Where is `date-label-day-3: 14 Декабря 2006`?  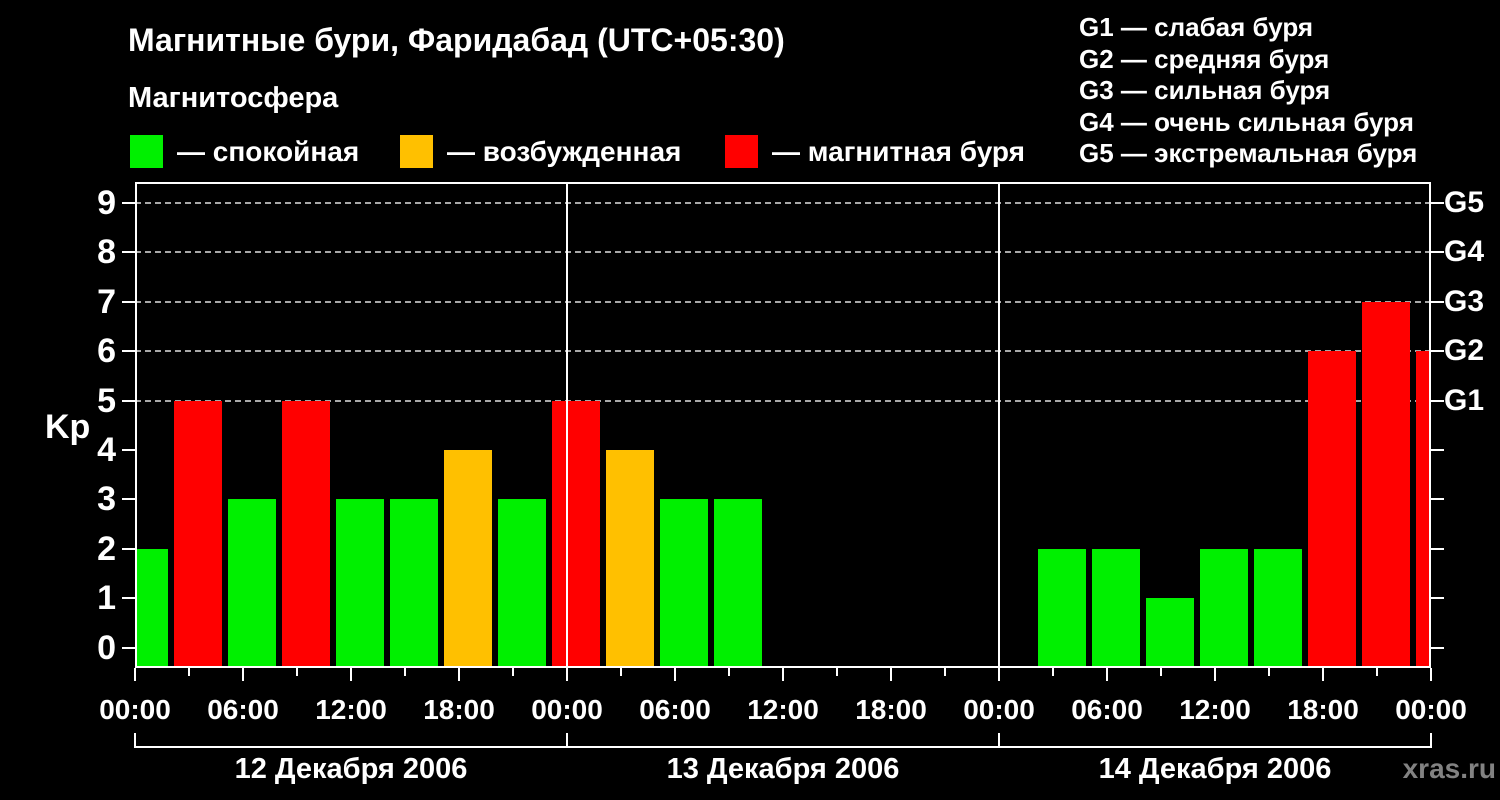 date-label-day-3: 14 Декабря 2006 is located at coordinates (1215, 769).